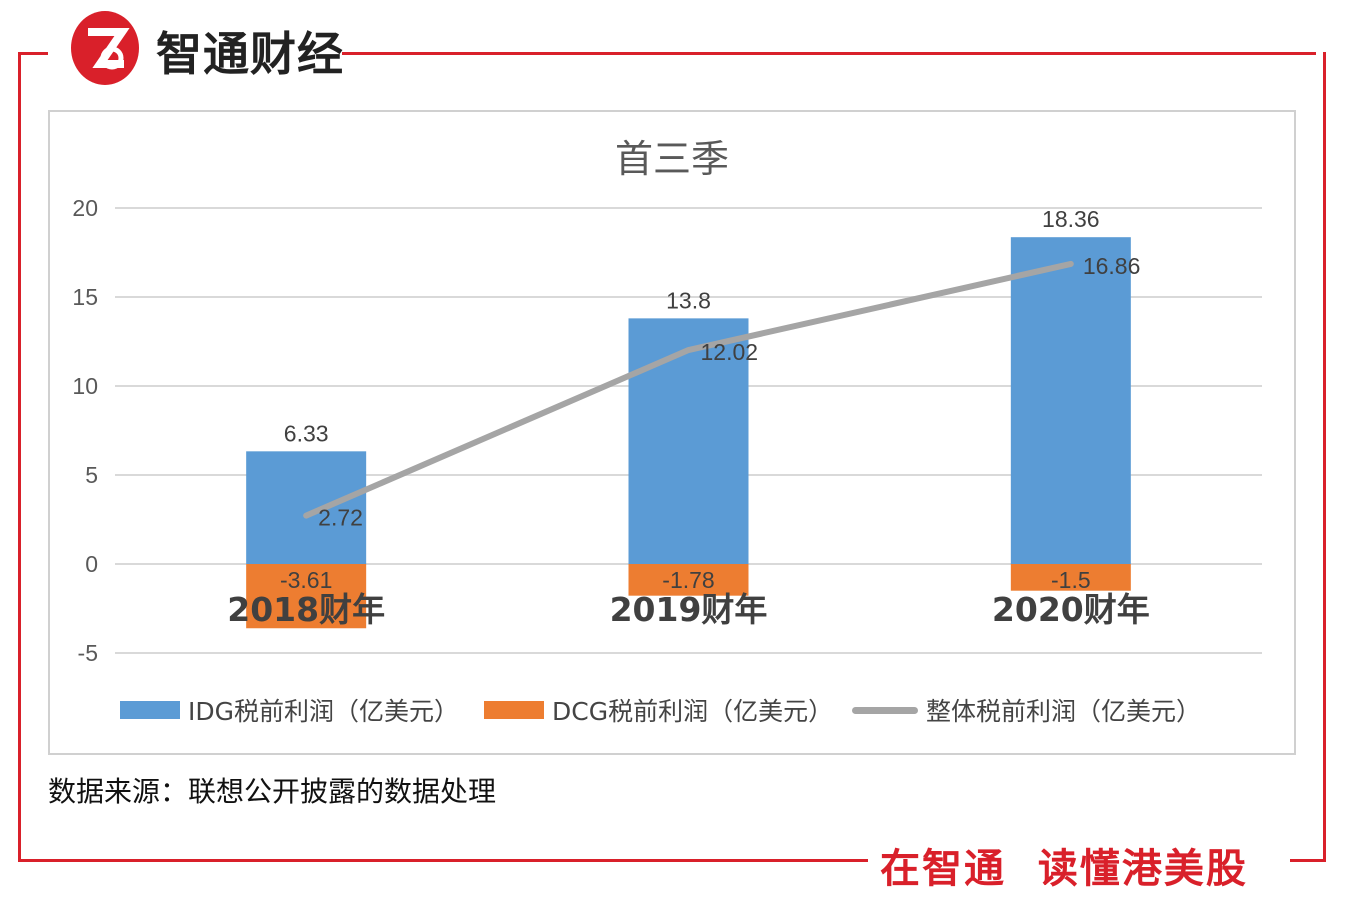  I want to click on data-label-total: 16.86, so click(1112, 266).